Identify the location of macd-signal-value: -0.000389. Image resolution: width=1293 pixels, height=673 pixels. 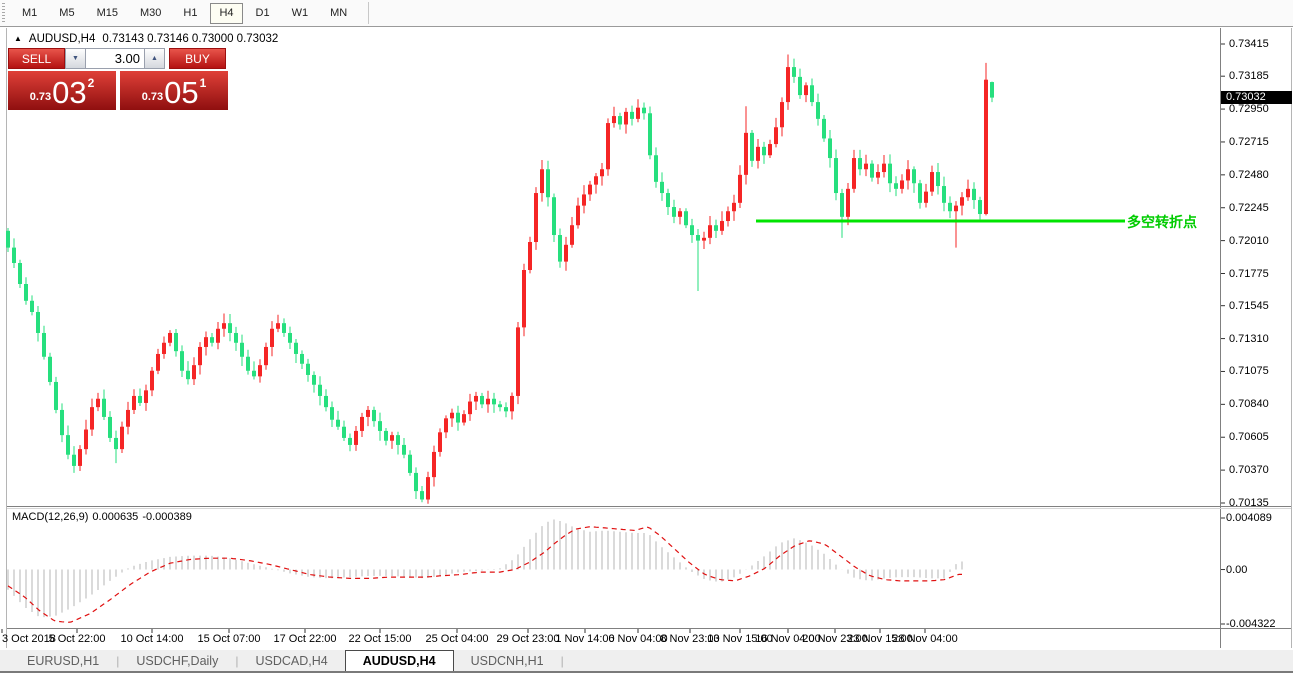
(167, 517).